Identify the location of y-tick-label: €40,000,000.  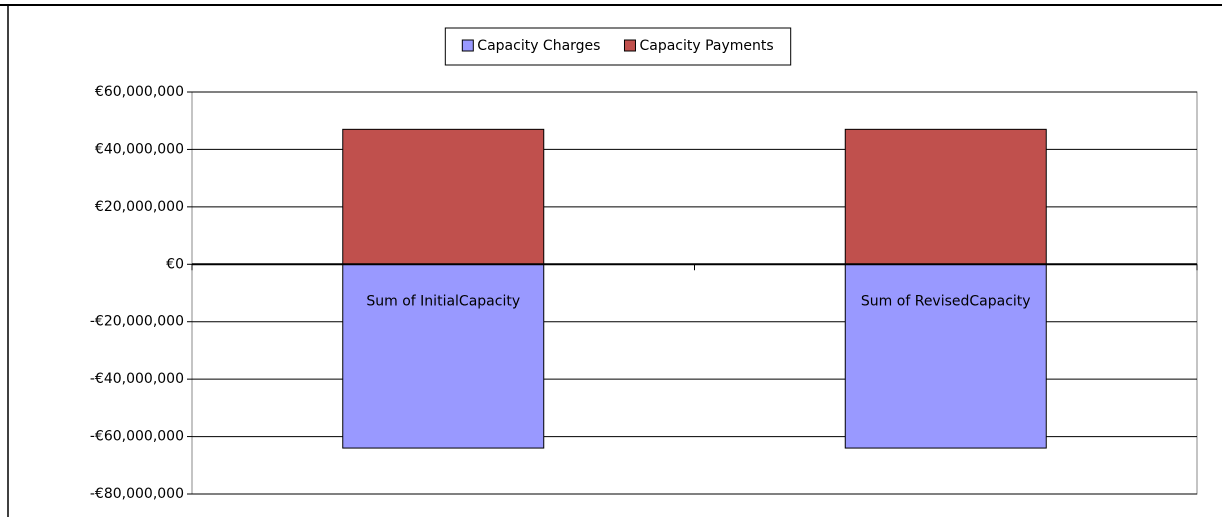
(139, 149).